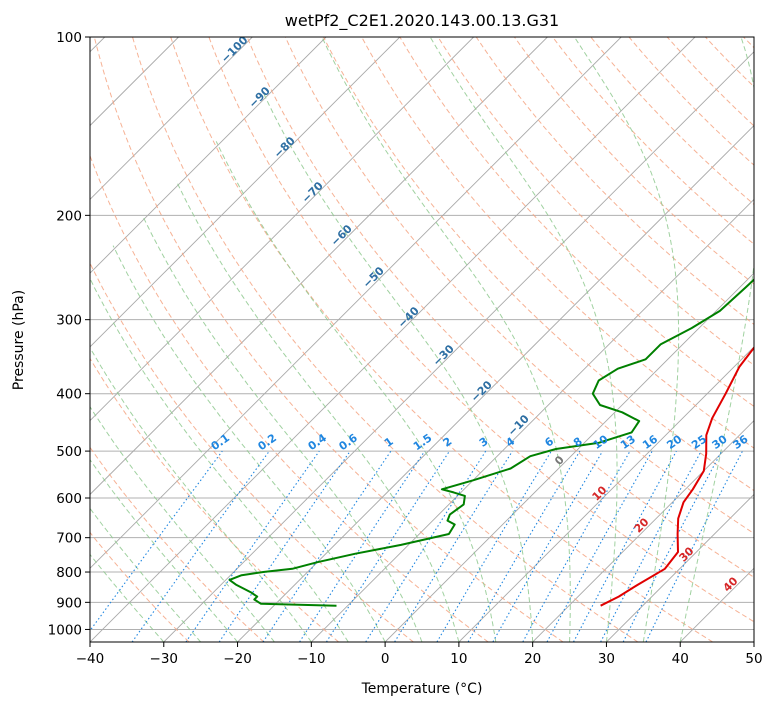 This screenshot has width=775, height=708. What do you see at coordinates (237, 659) in the screenshot?
I see `x-tick-label: −20` at bounding box center [237, 659].